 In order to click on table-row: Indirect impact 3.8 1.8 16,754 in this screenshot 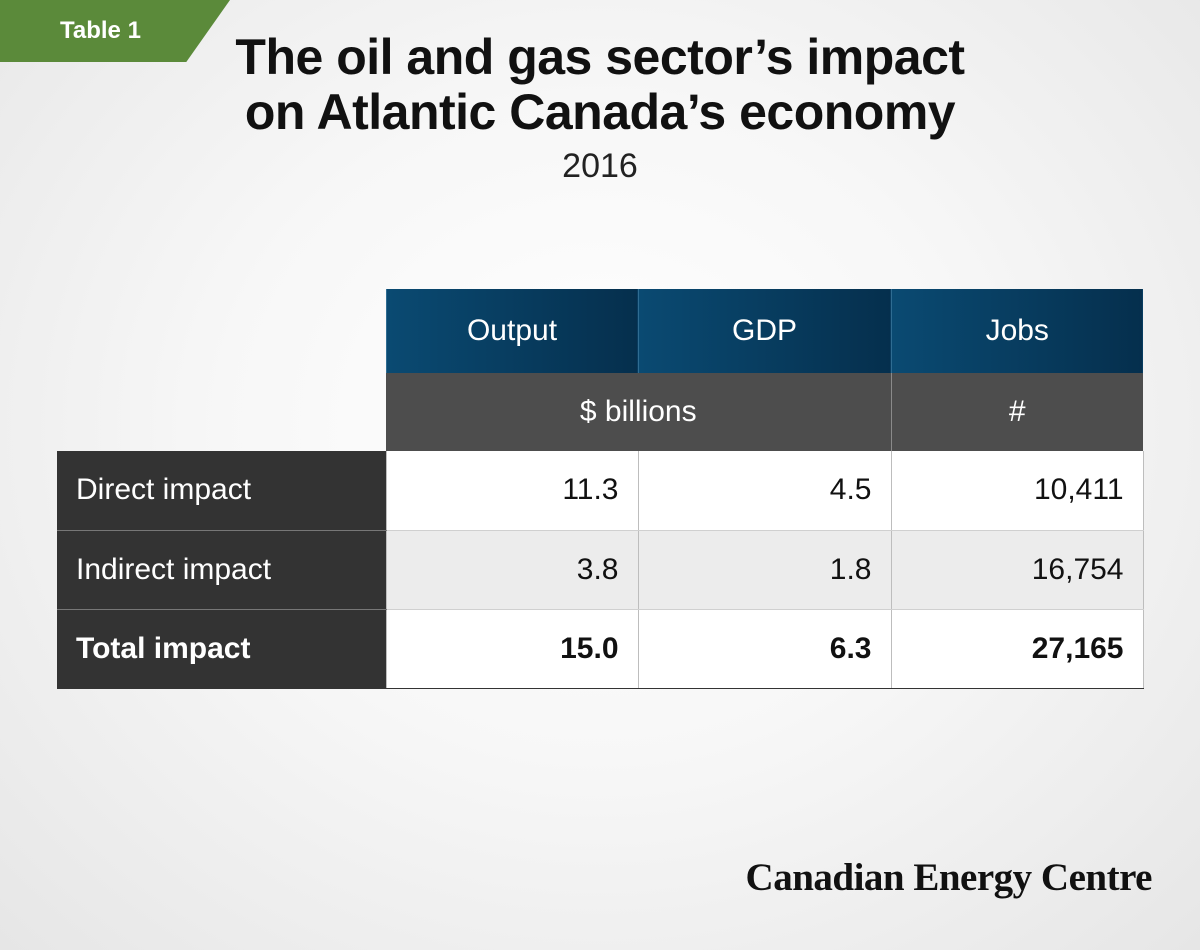, I will do `click(600, 570)`.